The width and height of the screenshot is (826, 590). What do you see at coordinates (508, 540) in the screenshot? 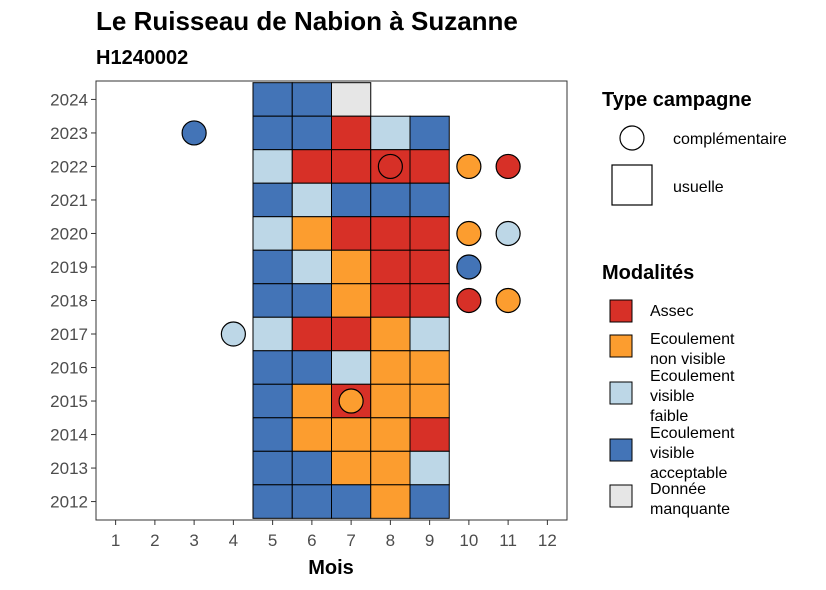
I see `x-tick-label-11: 11` at bounding box center [508, 540].